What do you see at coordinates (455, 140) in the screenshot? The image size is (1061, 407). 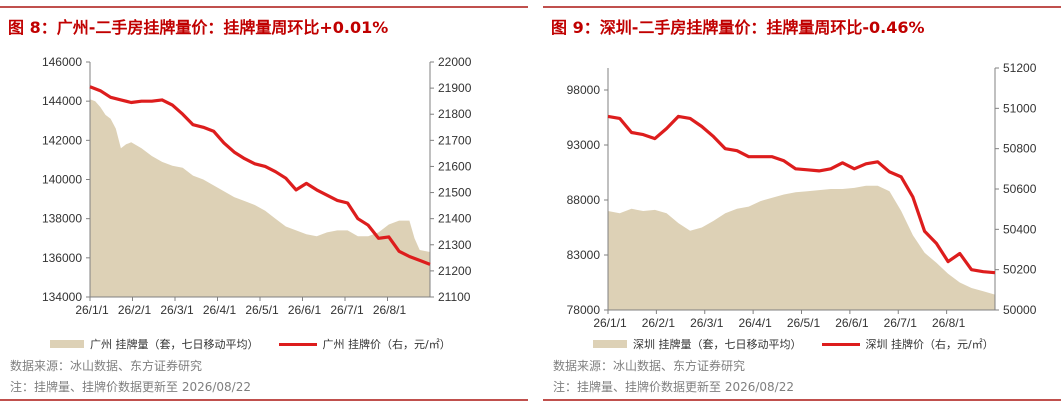 I see `y-right-tick-label: 21700` at bounding box center [455, 140].